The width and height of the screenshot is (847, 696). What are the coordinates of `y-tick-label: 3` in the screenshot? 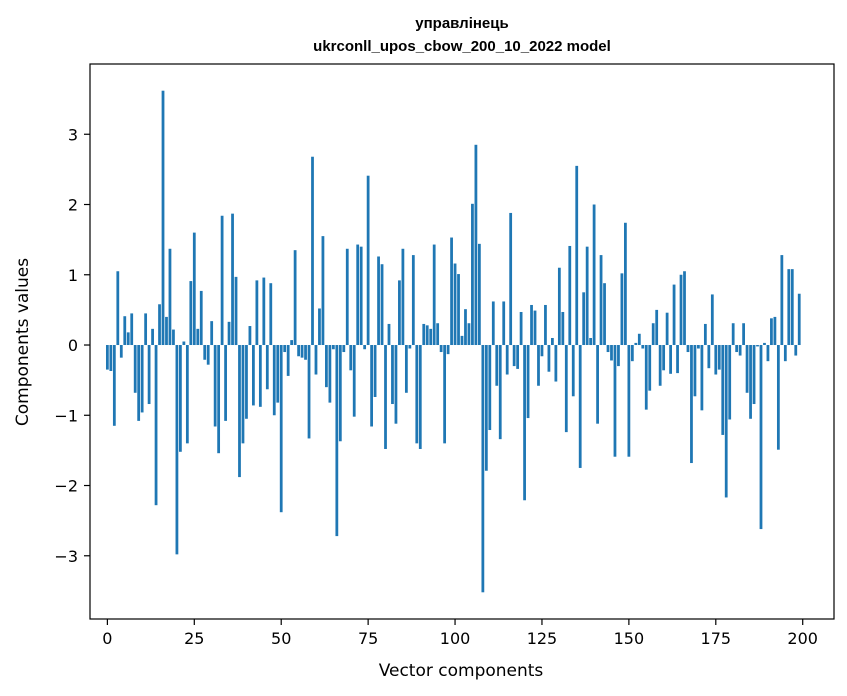 It's located at (73, 134).